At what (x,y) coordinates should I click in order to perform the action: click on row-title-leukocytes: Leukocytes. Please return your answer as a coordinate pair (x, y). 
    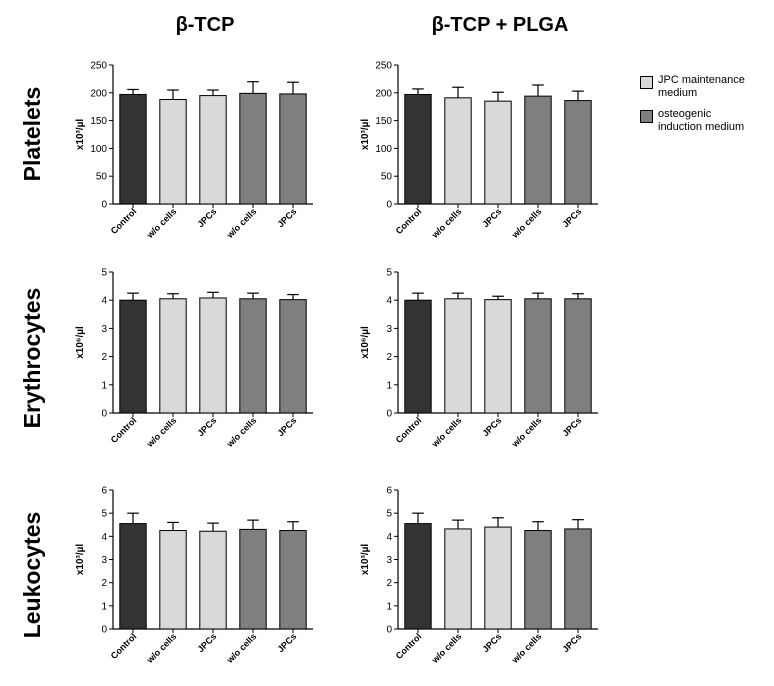
    Looking at the image, I should click on (32, 575).